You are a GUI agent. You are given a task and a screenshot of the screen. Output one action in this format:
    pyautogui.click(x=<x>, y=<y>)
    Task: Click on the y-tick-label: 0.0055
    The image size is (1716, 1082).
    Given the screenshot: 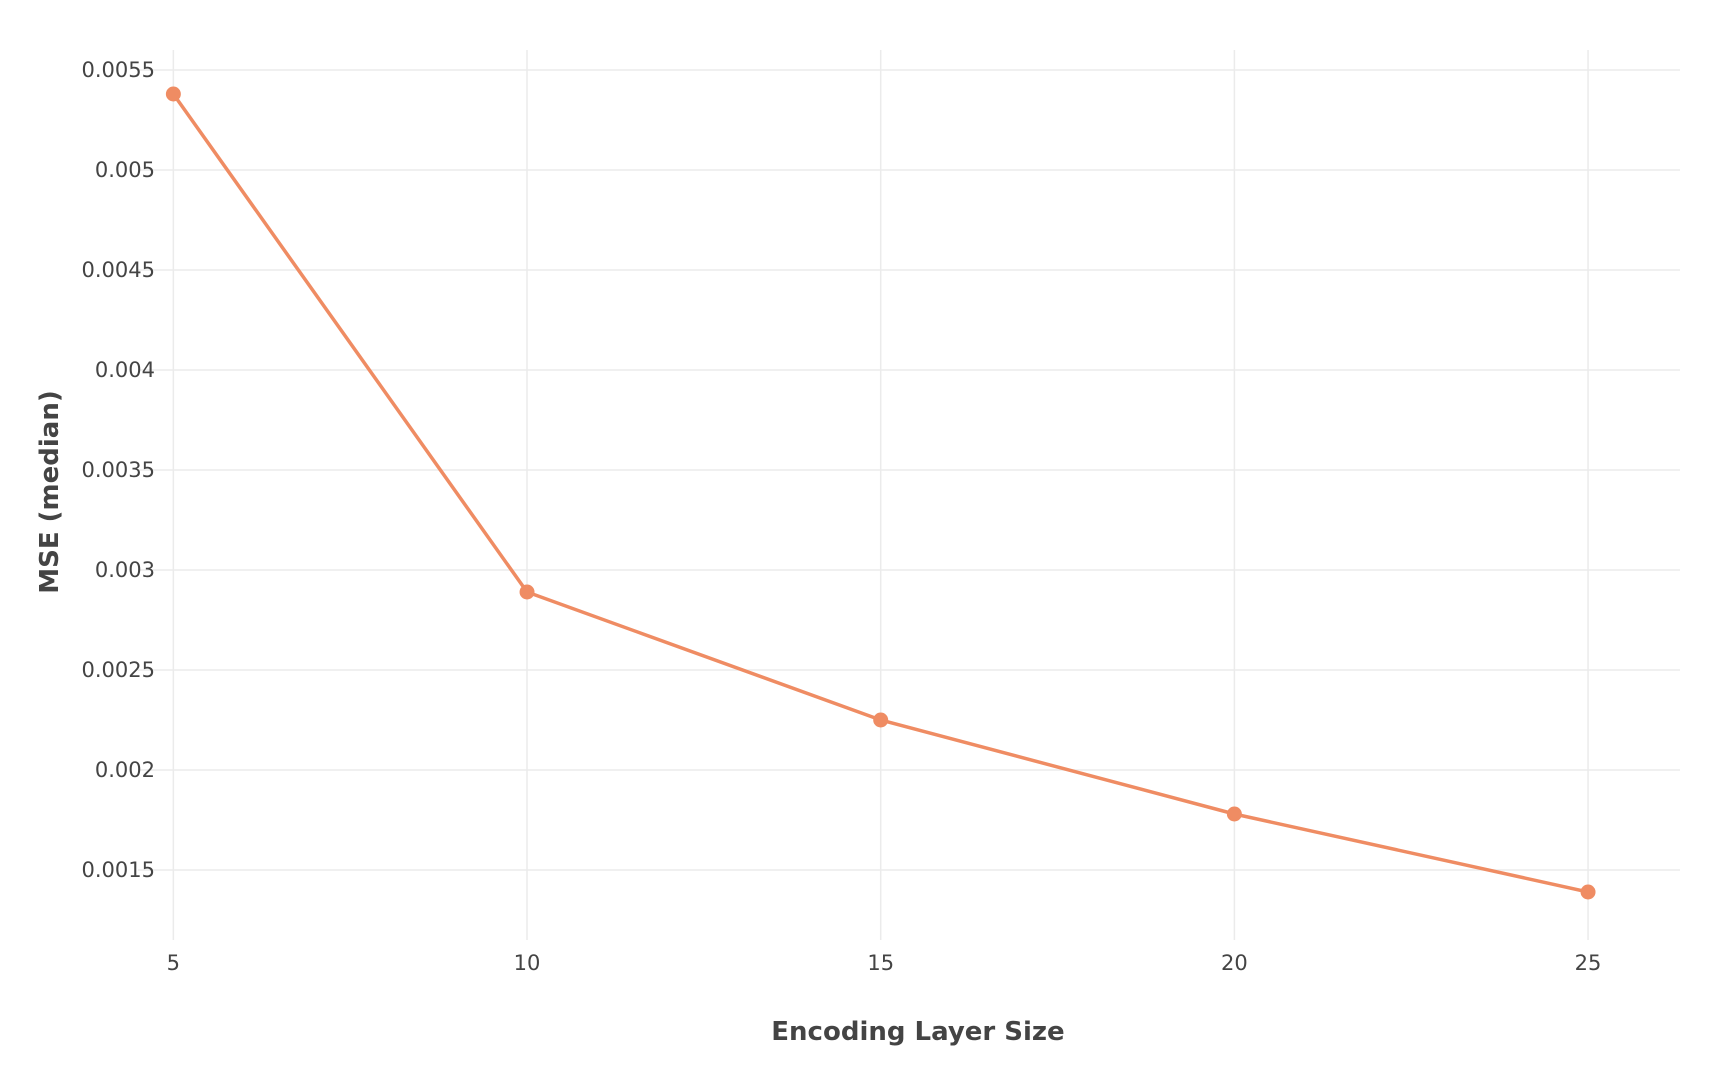 What is the action you would take?
    pyautogui.click(x=118, y=70)
    